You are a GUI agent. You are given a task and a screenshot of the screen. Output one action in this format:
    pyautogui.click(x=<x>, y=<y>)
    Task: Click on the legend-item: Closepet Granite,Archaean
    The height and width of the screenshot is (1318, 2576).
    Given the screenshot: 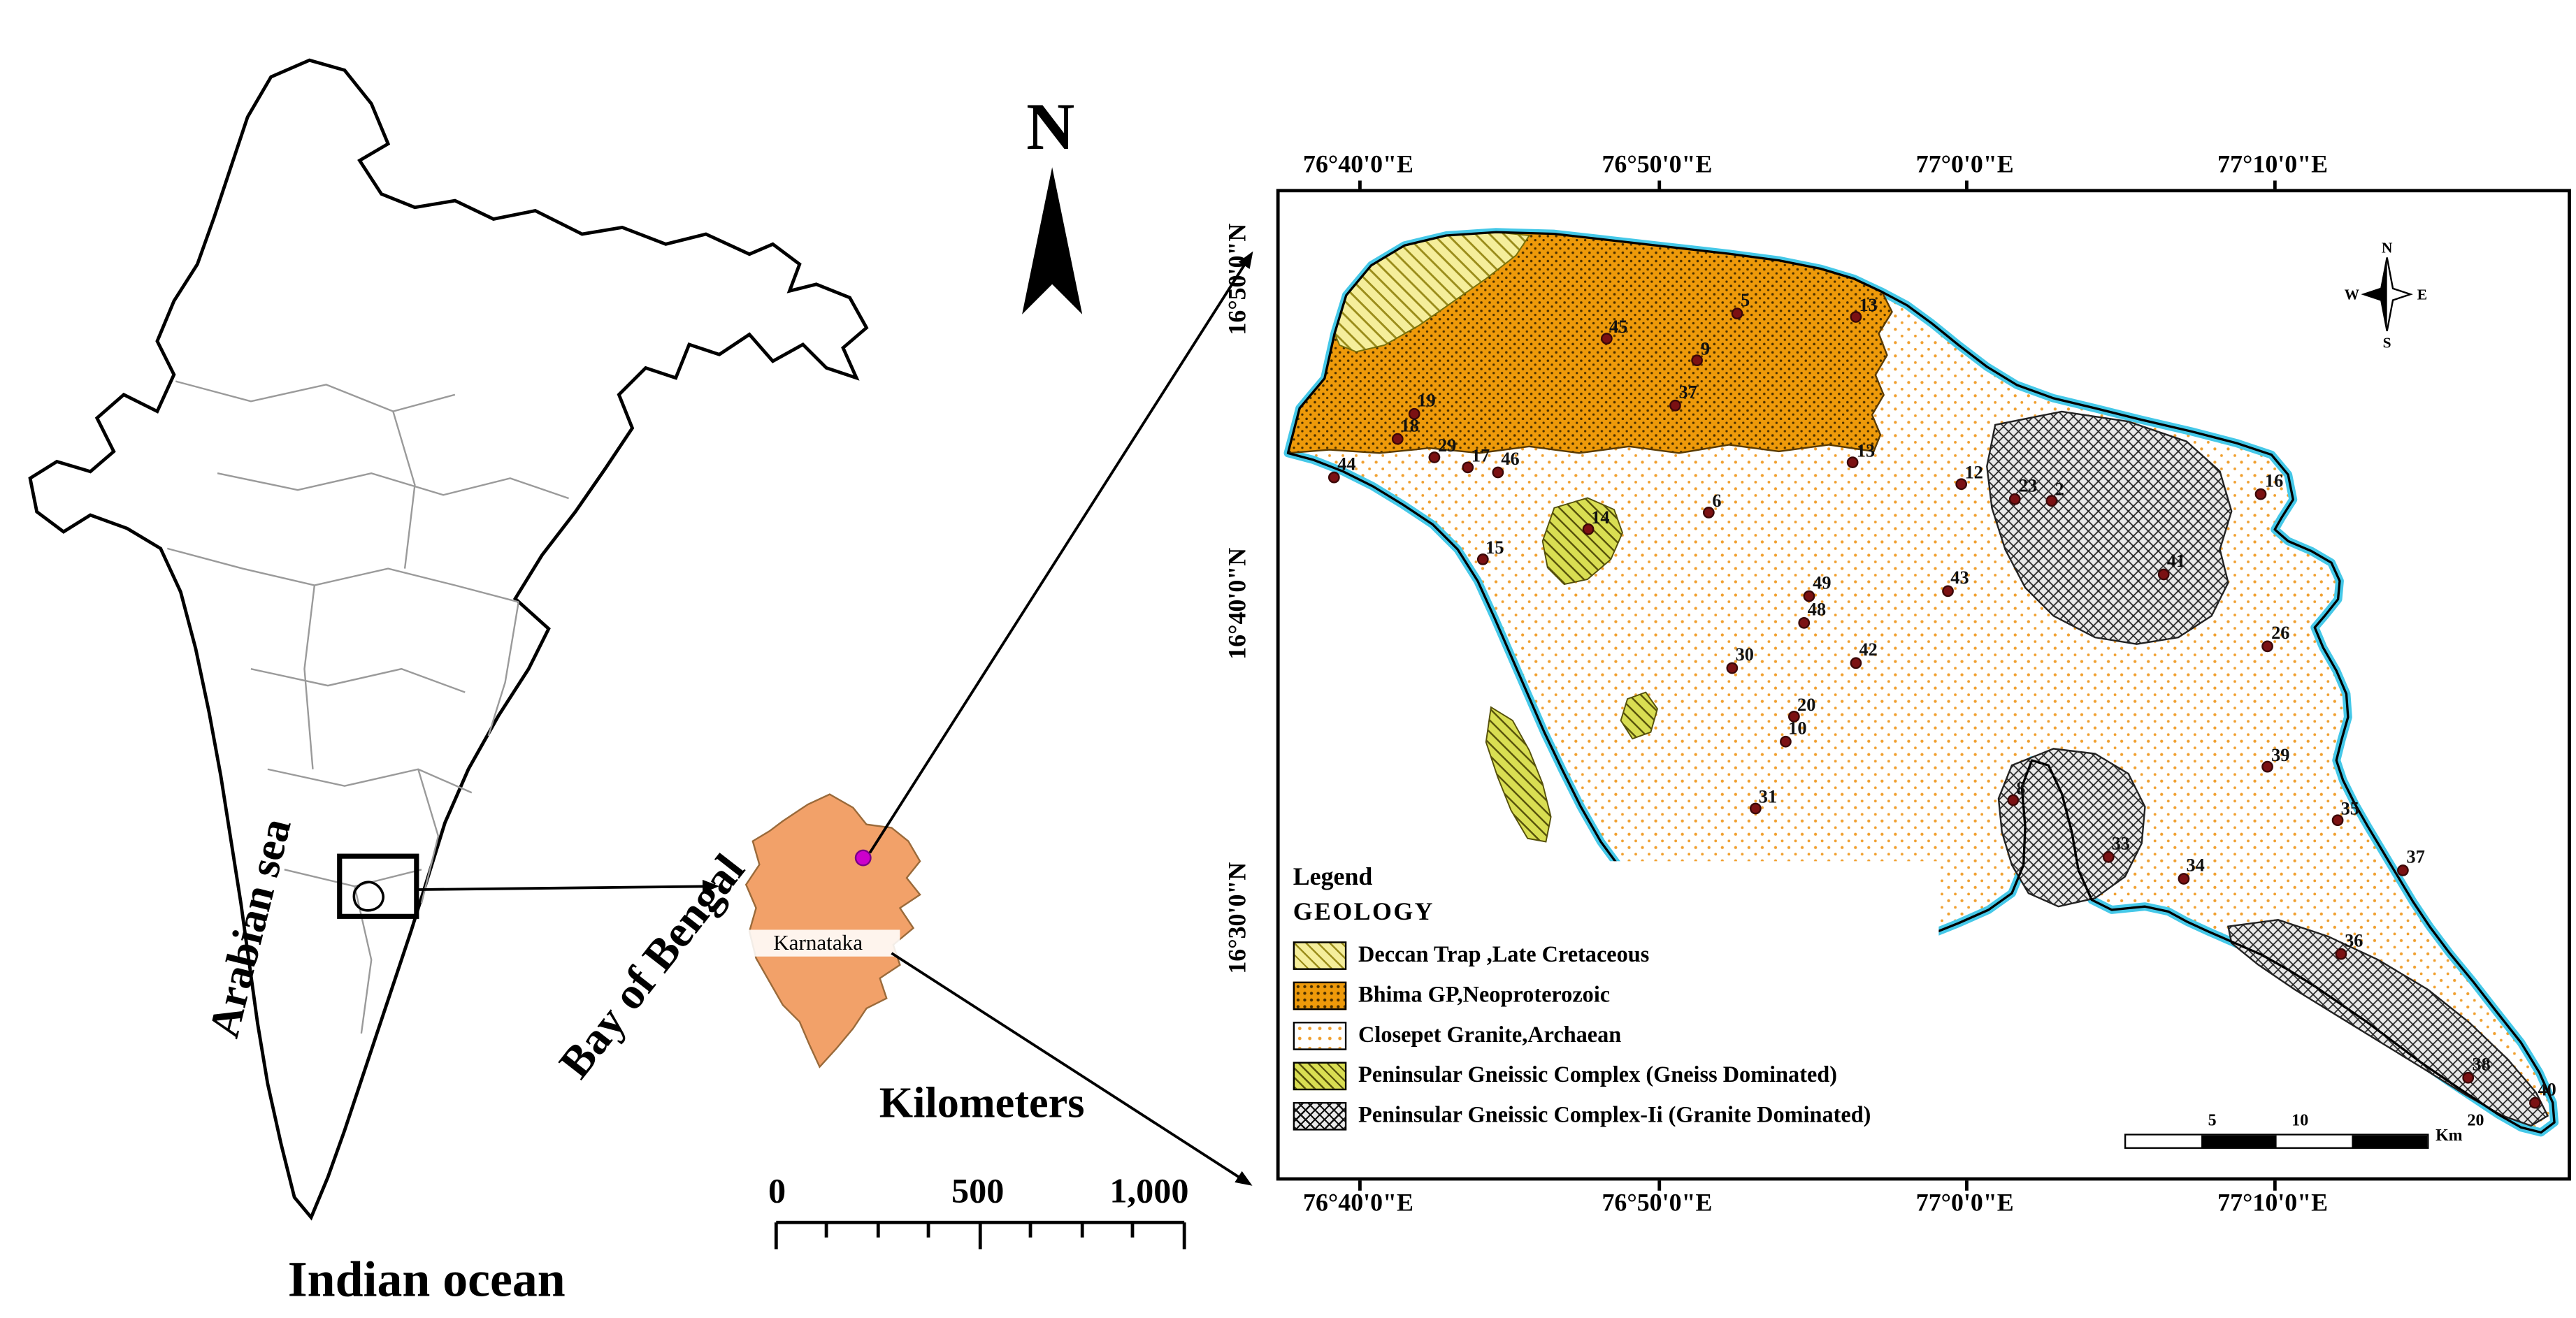 What is the action you would take?
    pyautogui.click(x=1612, y=1035)
    